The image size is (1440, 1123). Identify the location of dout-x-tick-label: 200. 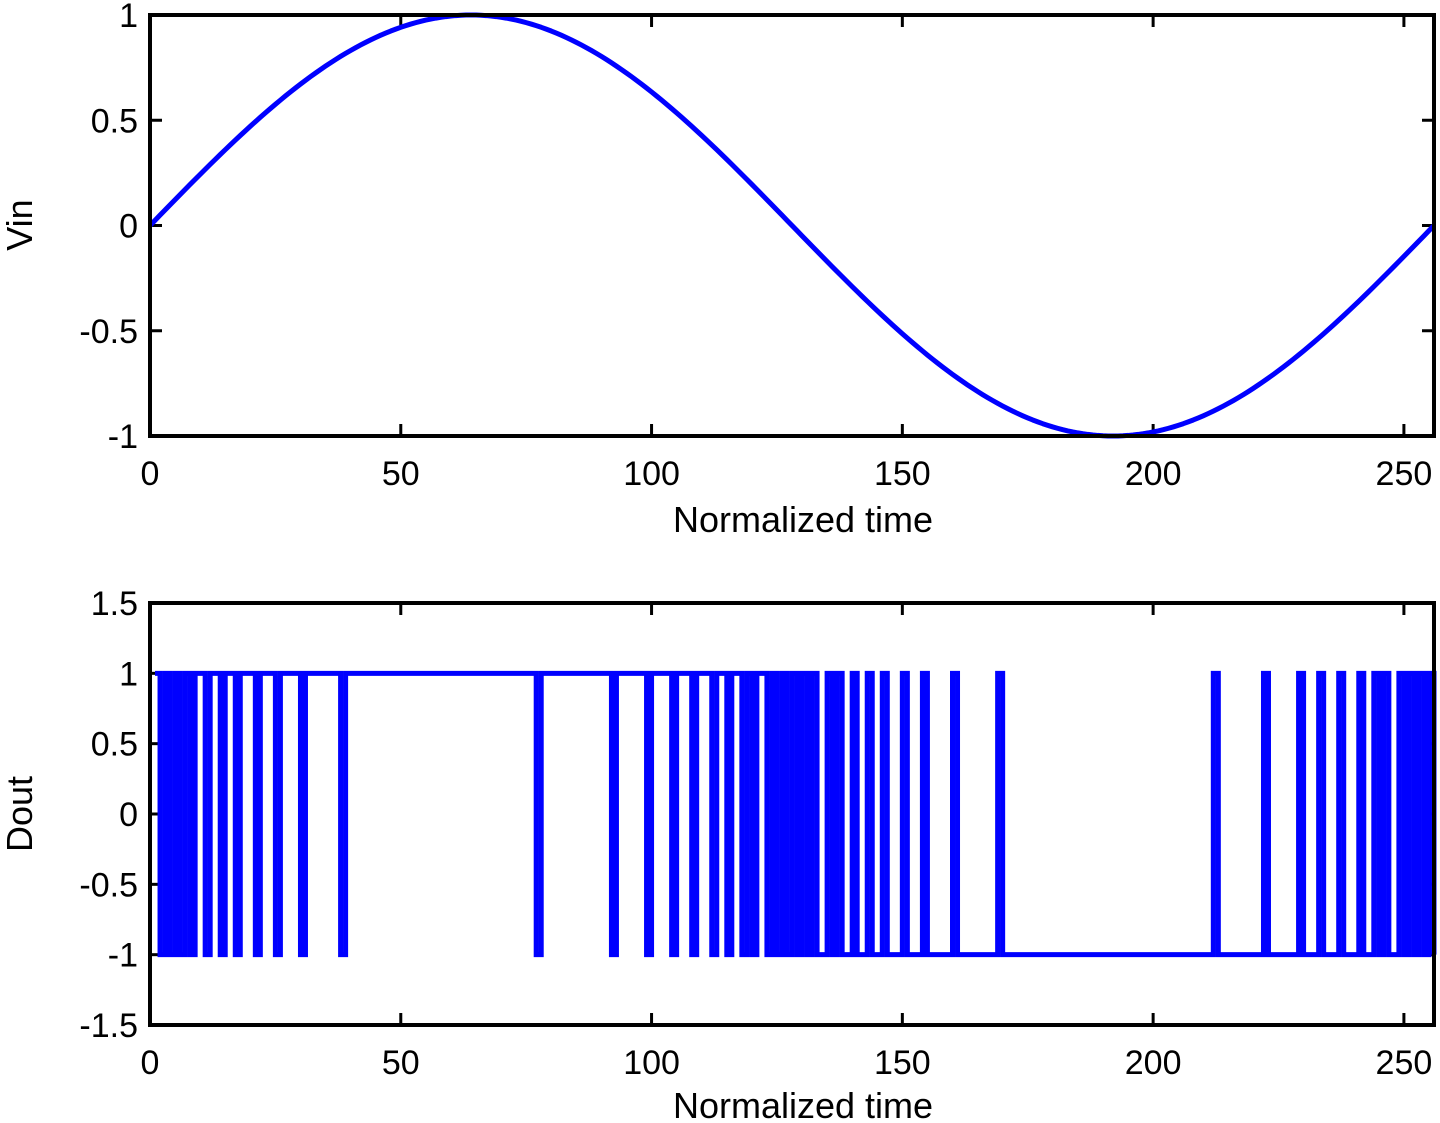
(1153, 1063).